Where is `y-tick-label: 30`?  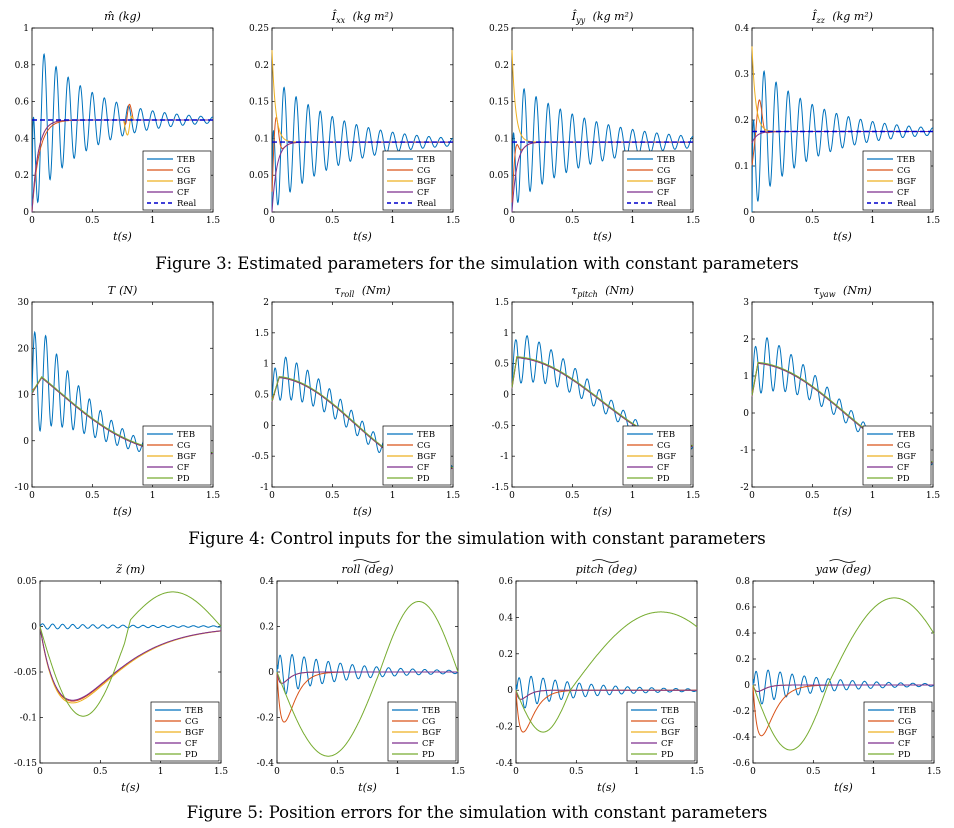
y-tick-label: 30 is located at coordinates (24, 303).